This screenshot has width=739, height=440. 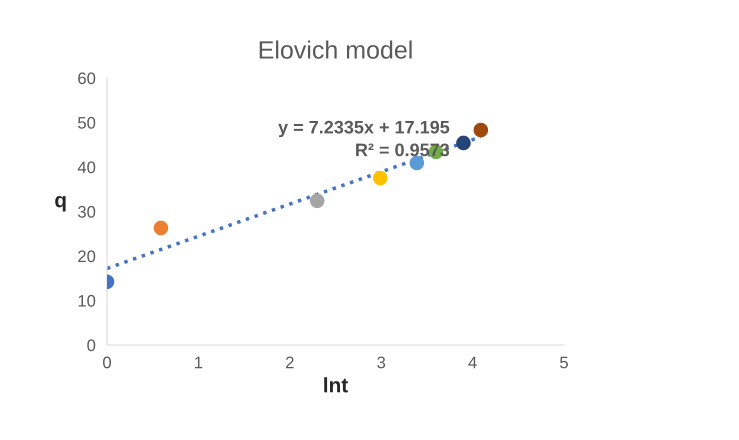 I want to click on chart-title: Elovich model, so click(x=336, y=49).